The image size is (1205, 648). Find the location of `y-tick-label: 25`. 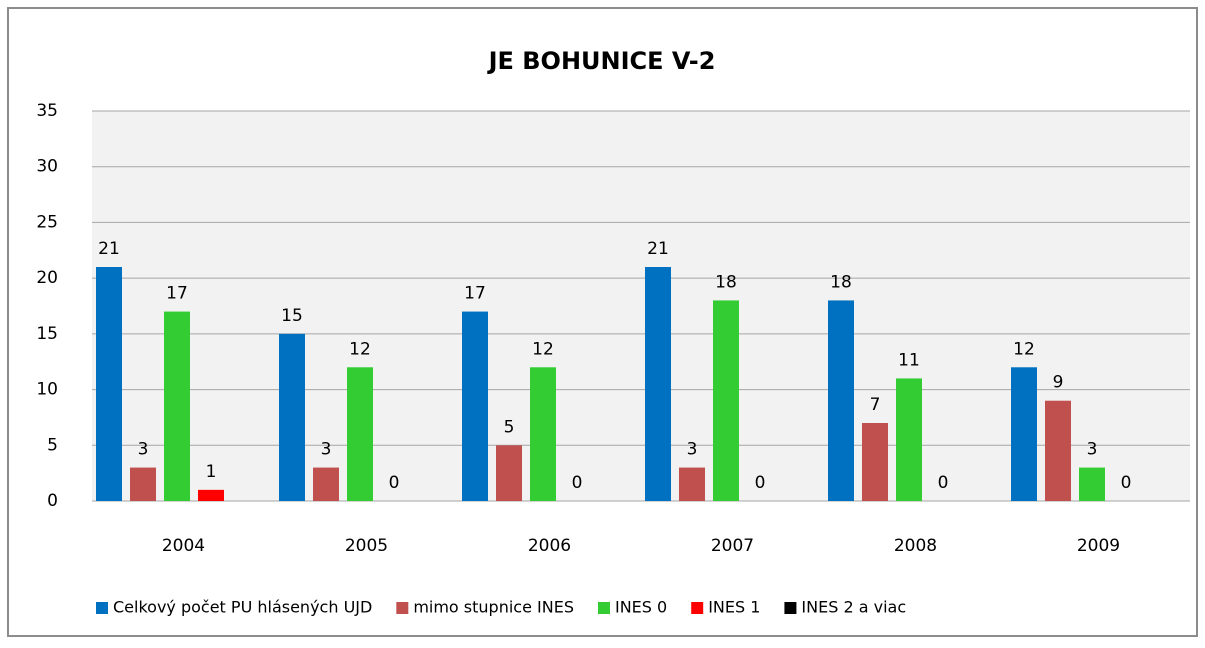

y-tick-label: 25 is located at coordinates (47, 222).